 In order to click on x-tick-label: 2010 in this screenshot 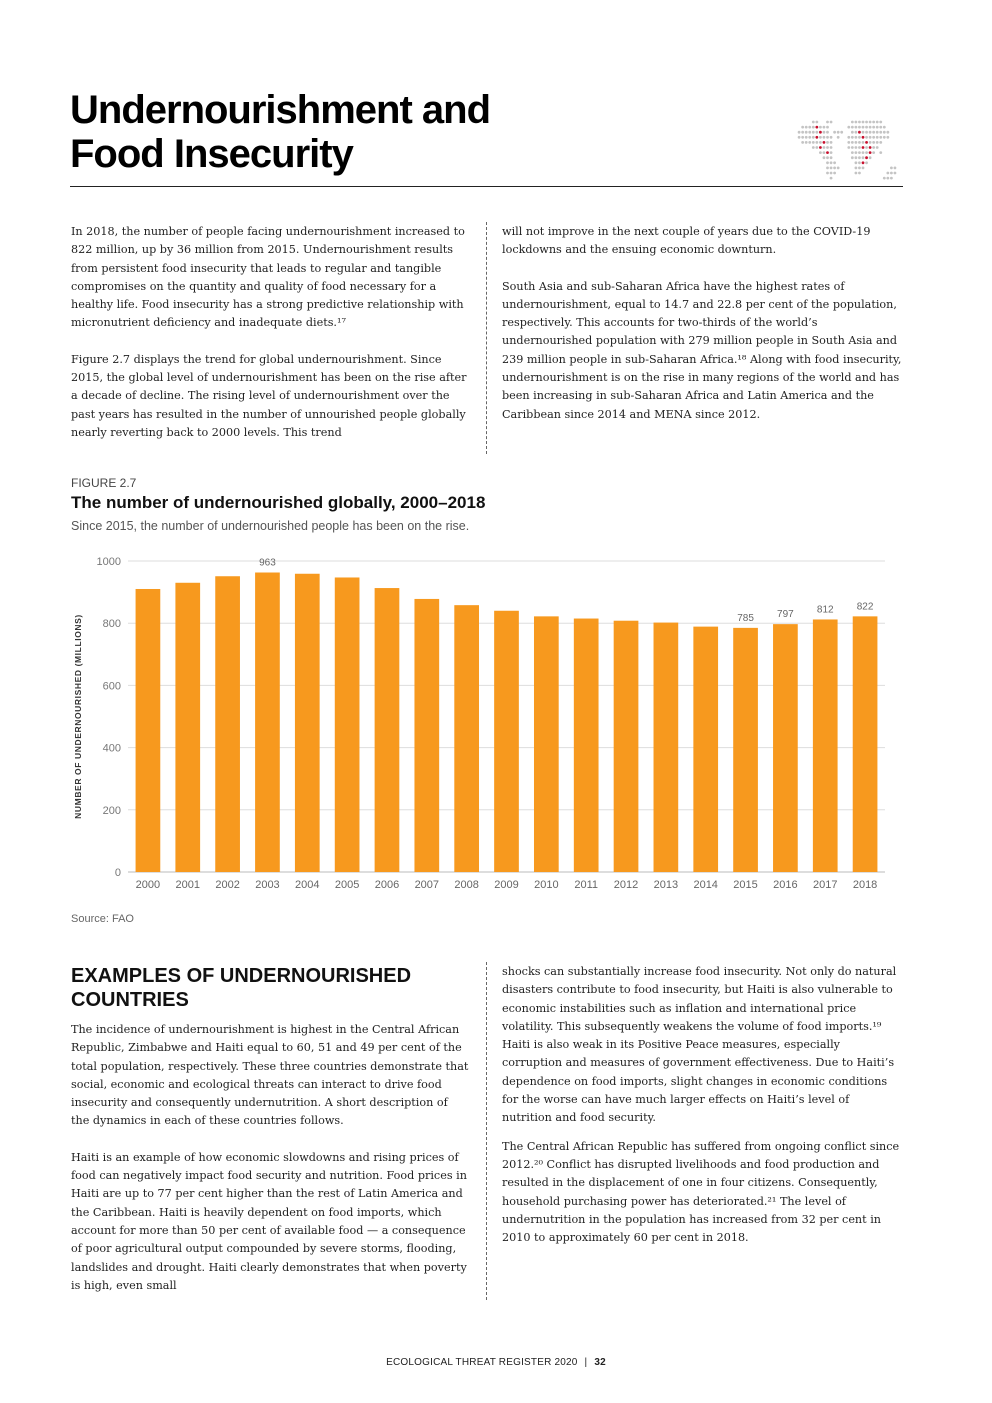, I will do `click(546, 885)`.